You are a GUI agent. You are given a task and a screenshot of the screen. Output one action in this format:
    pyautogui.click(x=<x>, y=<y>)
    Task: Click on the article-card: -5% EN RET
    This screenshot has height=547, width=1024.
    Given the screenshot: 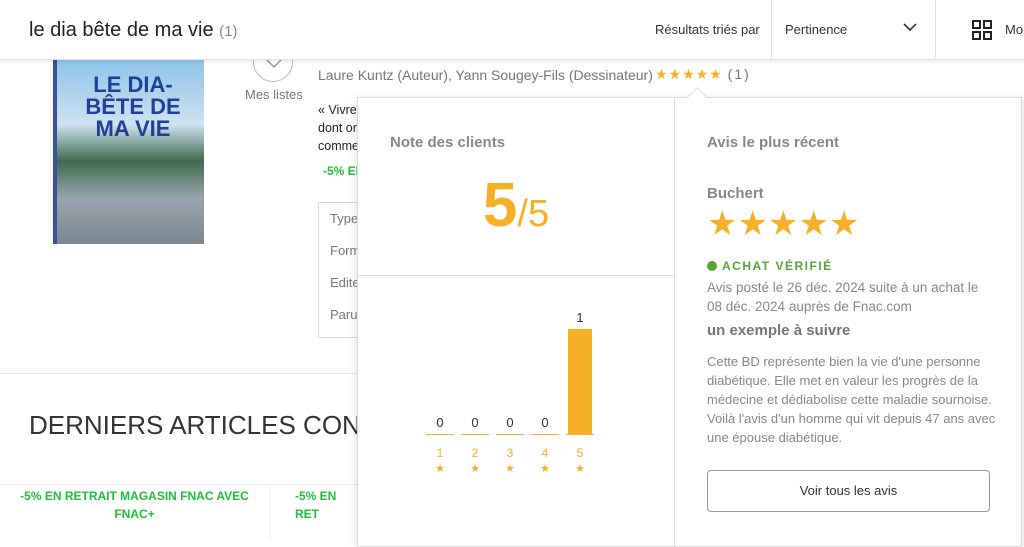 What is the action you would take?
    pyautogui.click(x=316, y=511)
    